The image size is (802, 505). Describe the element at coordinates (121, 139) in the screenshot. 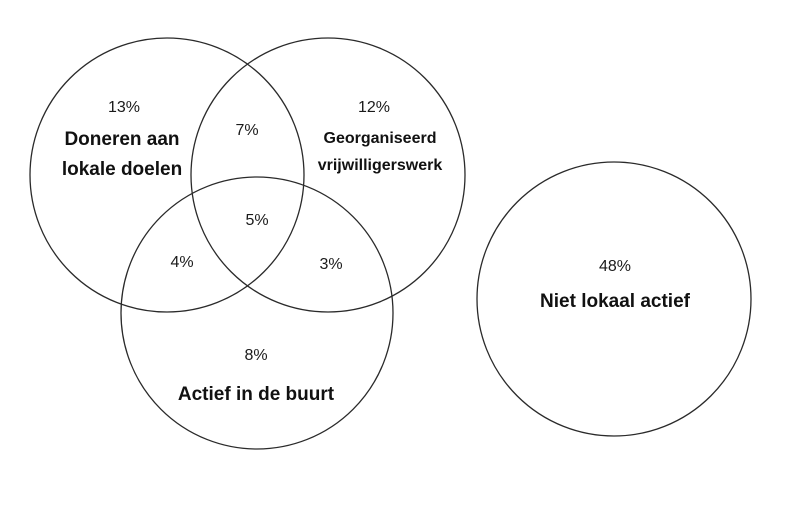

I see `donate-label-line1: Doneren aan` at that location.